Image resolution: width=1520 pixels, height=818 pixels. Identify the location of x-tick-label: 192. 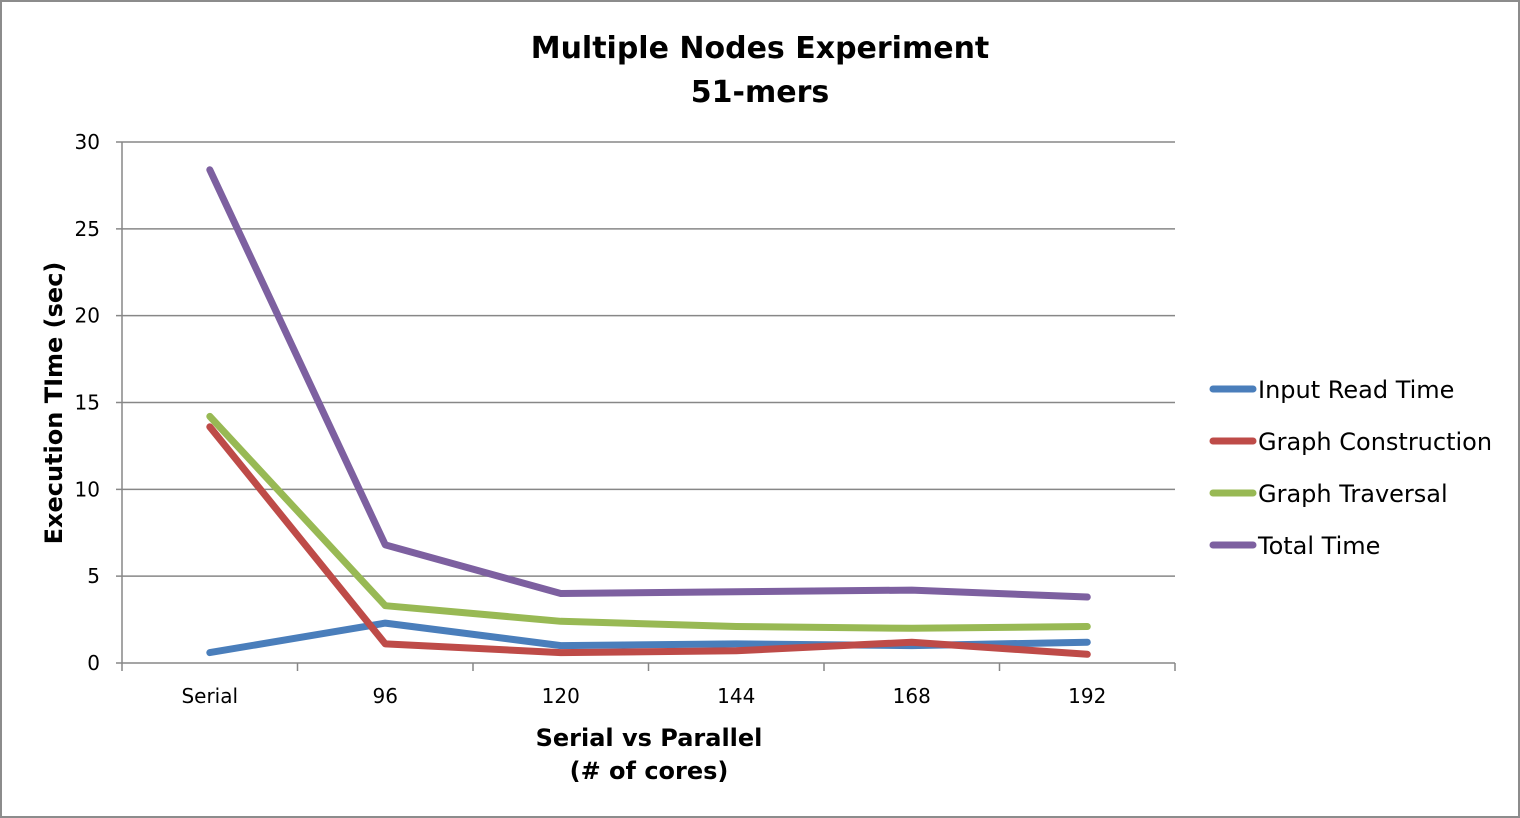
(1087, 696).